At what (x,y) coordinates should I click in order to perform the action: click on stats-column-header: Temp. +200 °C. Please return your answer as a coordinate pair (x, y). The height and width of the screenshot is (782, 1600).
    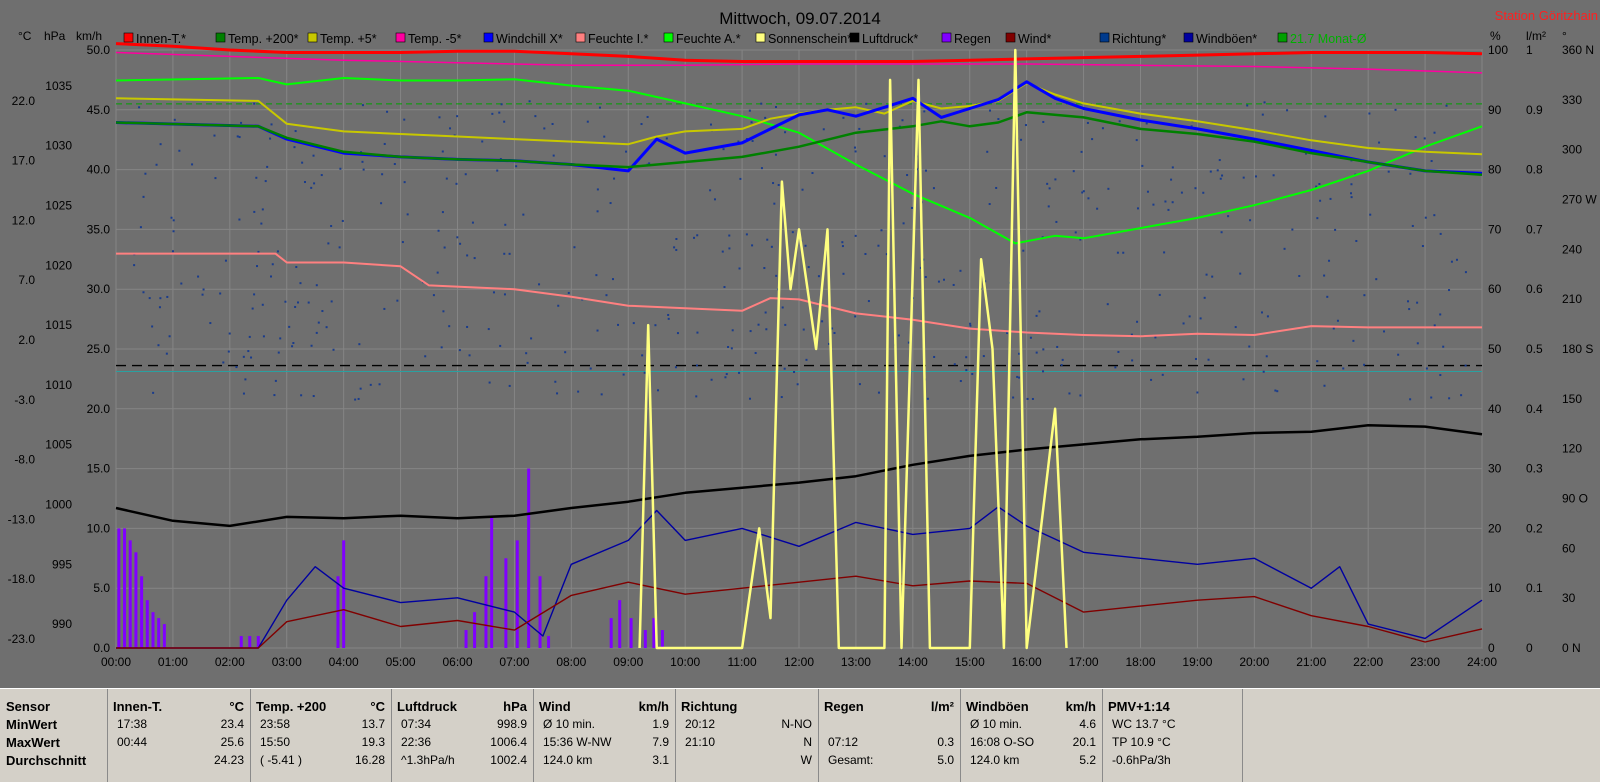
    Looking at the image, I should click on (320, 706).